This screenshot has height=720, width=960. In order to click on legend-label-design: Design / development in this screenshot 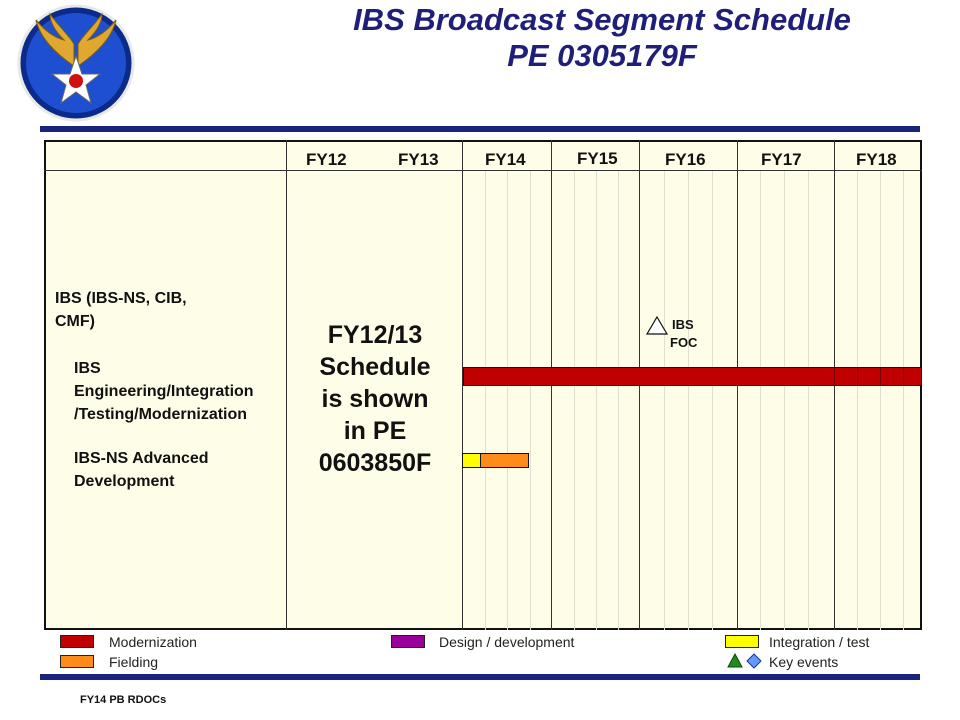, I will do `click(507, 642)`.